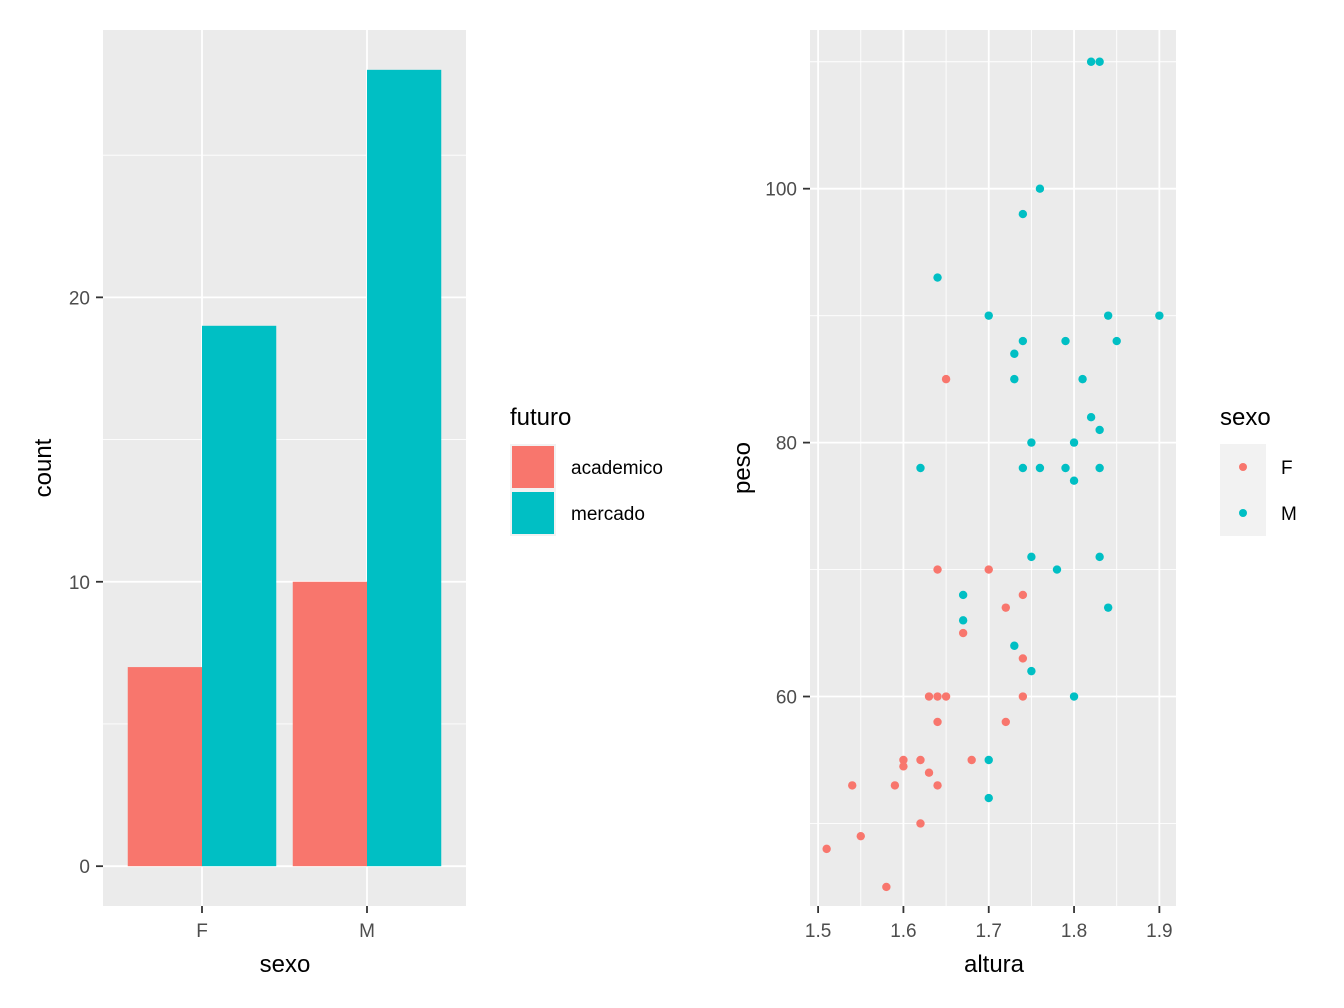 Image resolution: width=1344 pixels, height=1008 pixels. Describe the element at coordinates (1287, 468) in the screenshot. I see `scatter-legend-label-F: F` at that location.